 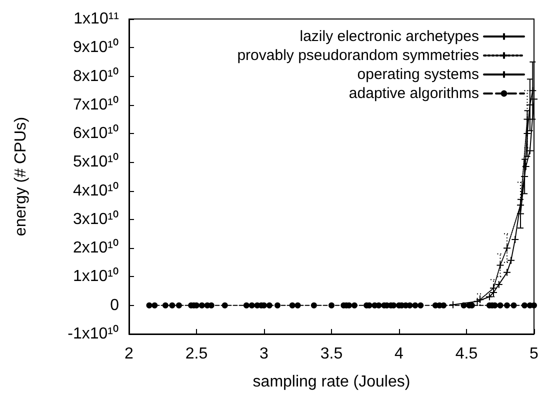 What do you see at coordinates (95, 276) in the screenshot?
I see `y-tick-label: 1x10¹⁰` at bounding box center [95, 276].